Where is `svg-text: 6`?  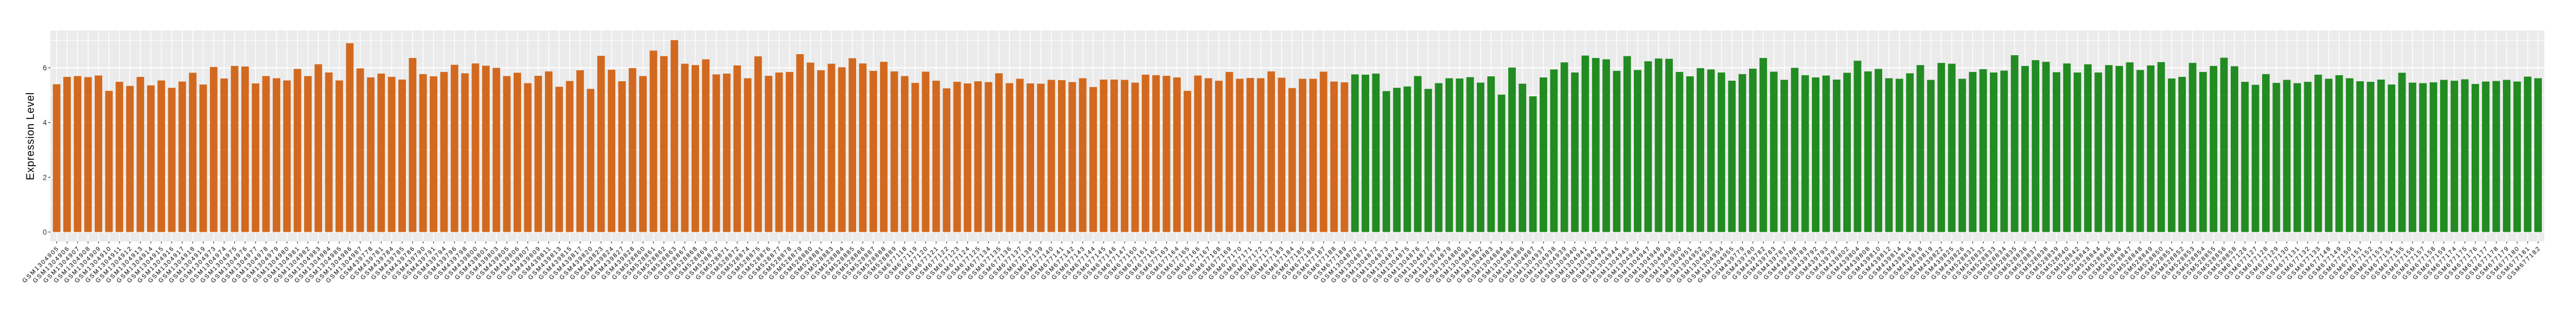
svg-text: 6 is located at coordinates (45, 68).